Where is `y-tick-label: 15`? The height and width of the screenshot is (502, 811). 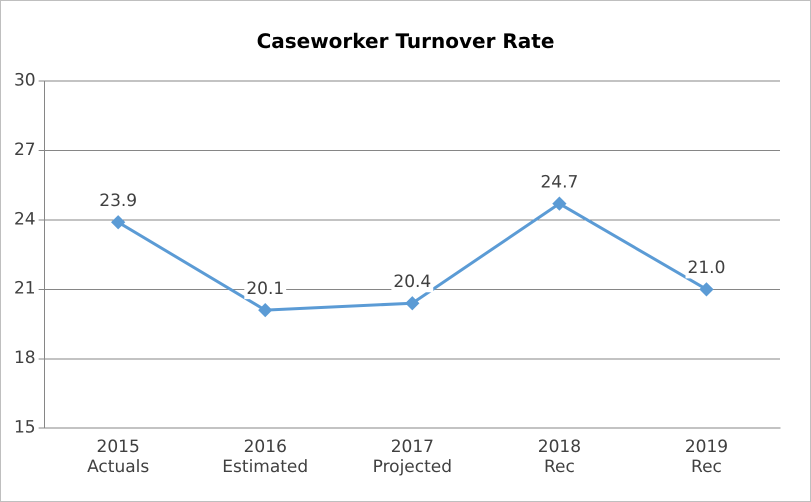 y-tick-label: 15 is located at coordinates (25, 428).